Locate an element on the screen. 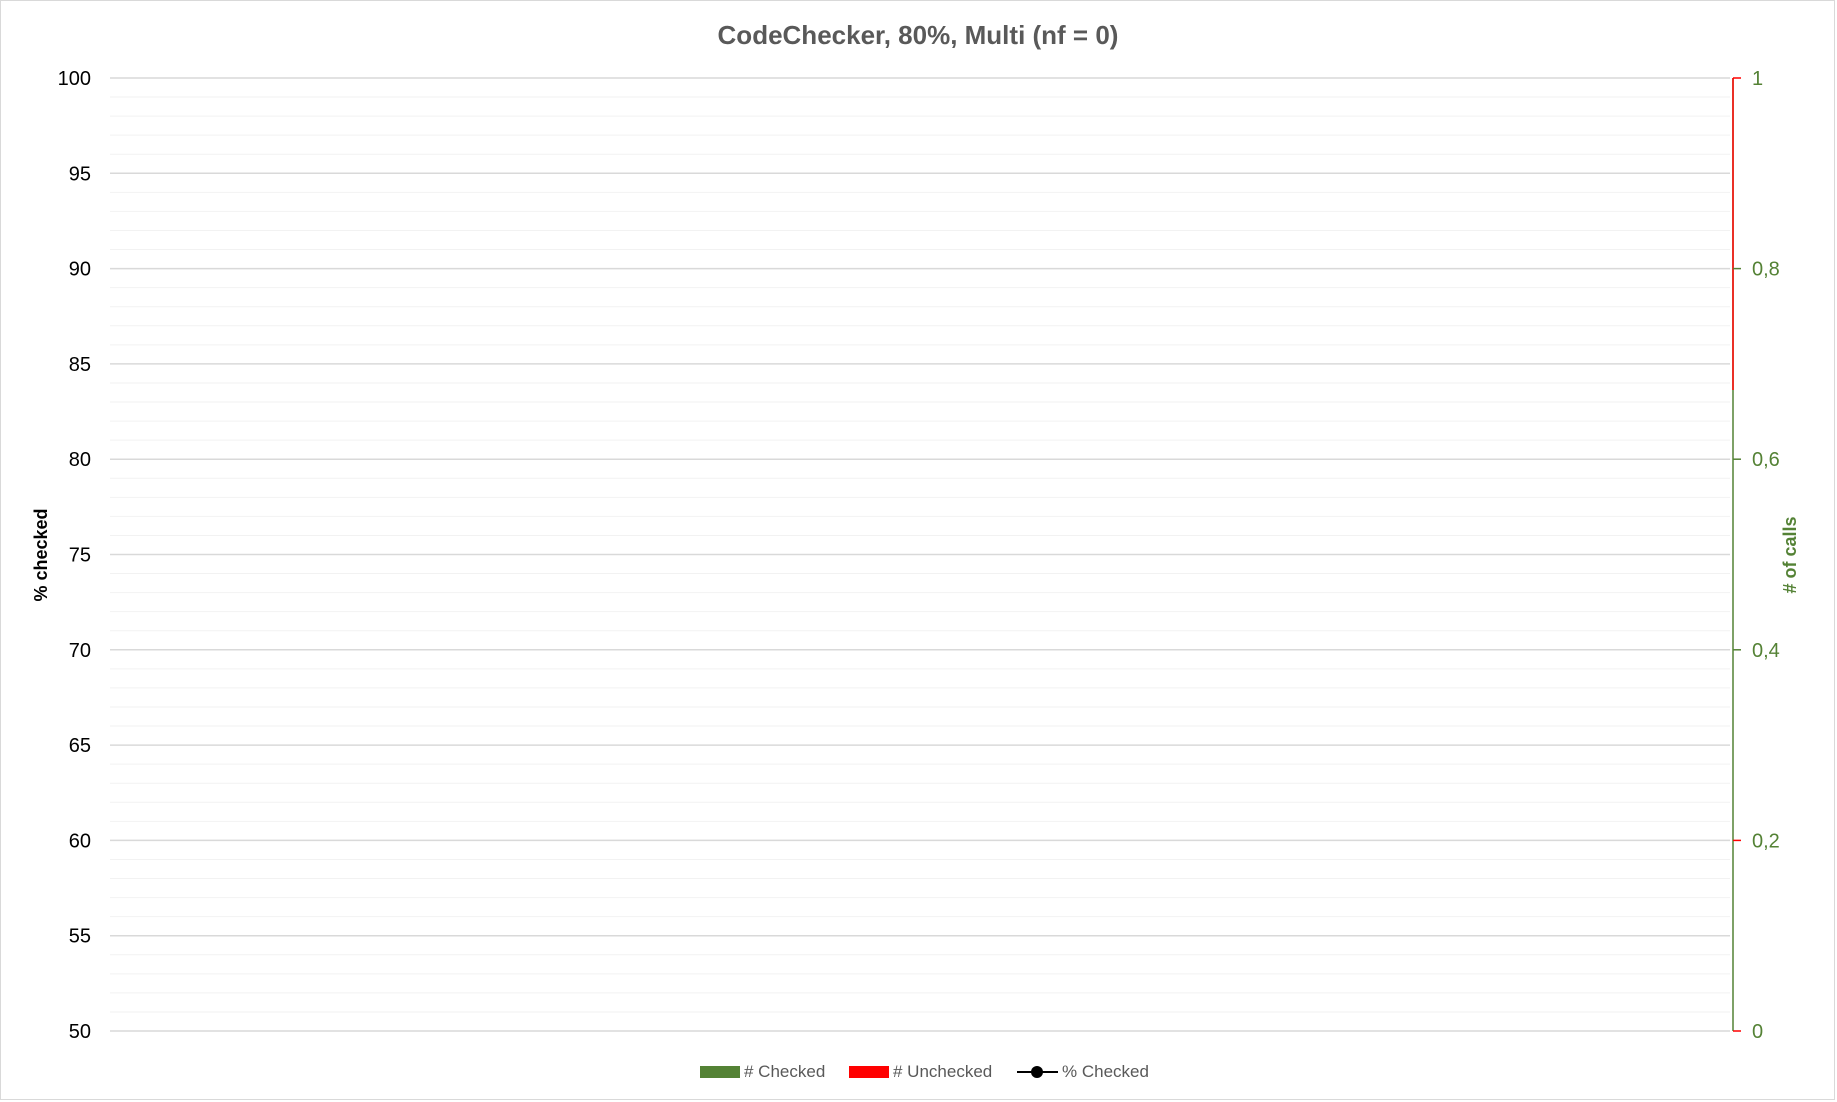  right-tick-label: 0,2 is located at coordinates (1766, 841).